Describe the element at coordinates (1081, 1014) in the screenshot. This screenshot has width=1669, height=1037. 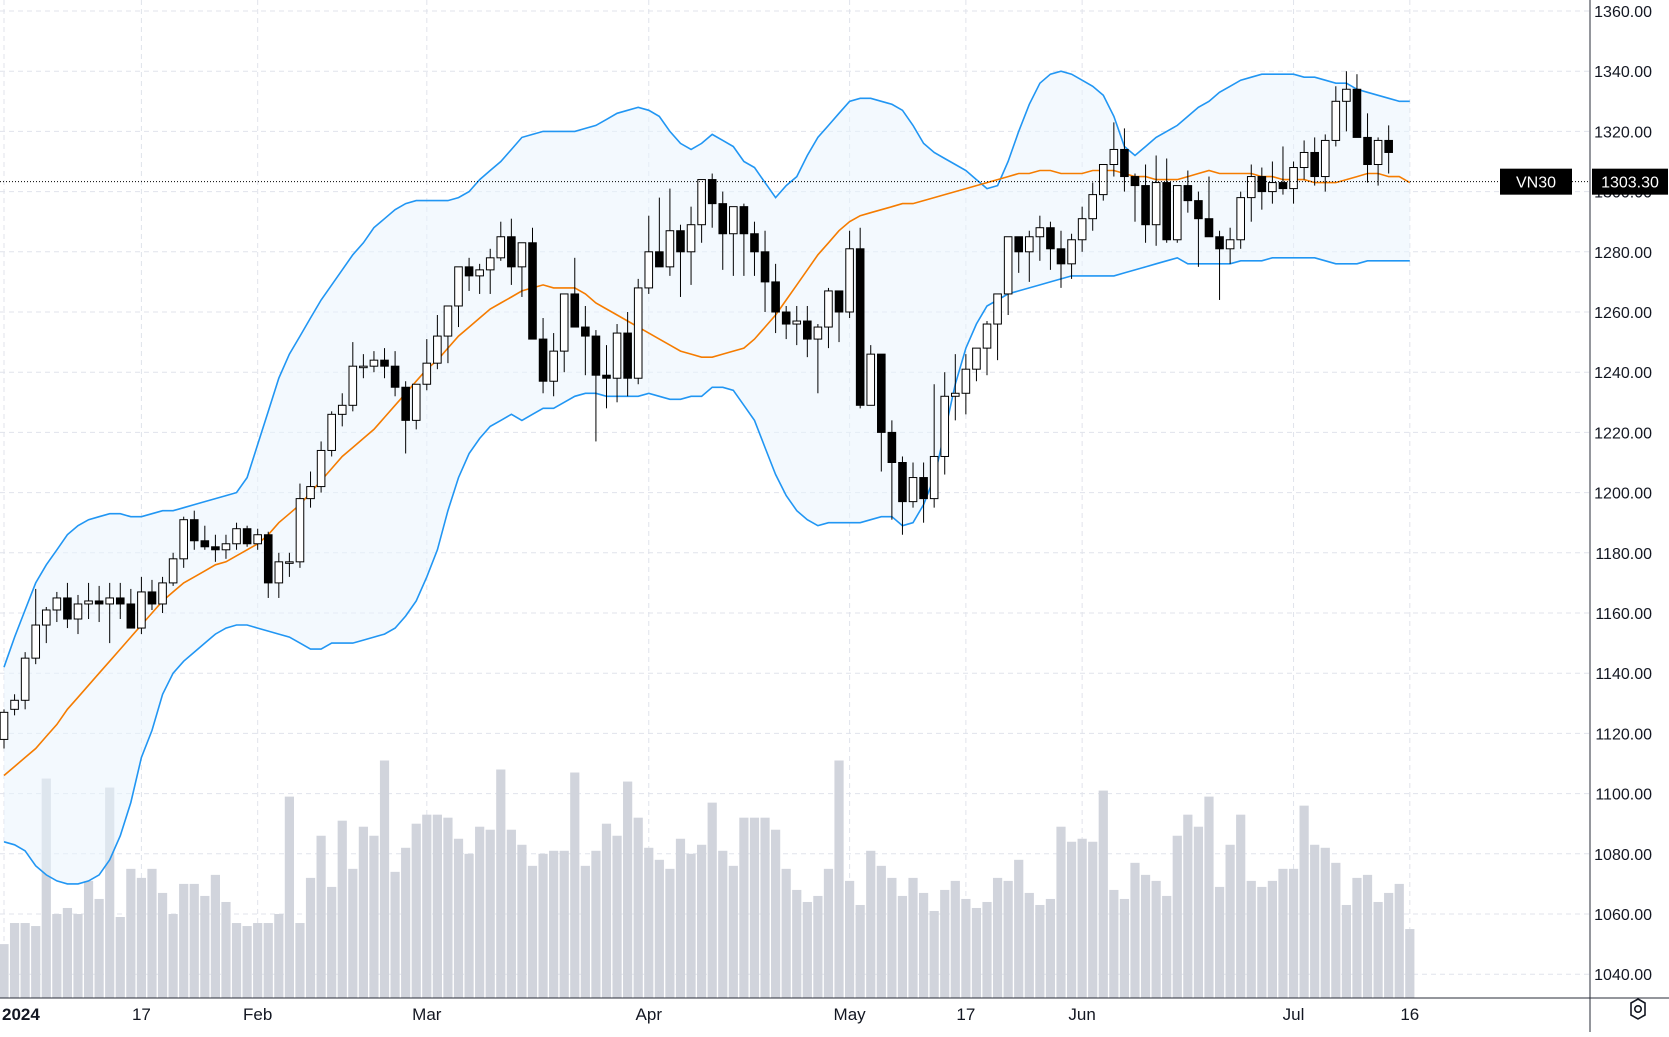
I see `x-tick-label: Jun` at that location.